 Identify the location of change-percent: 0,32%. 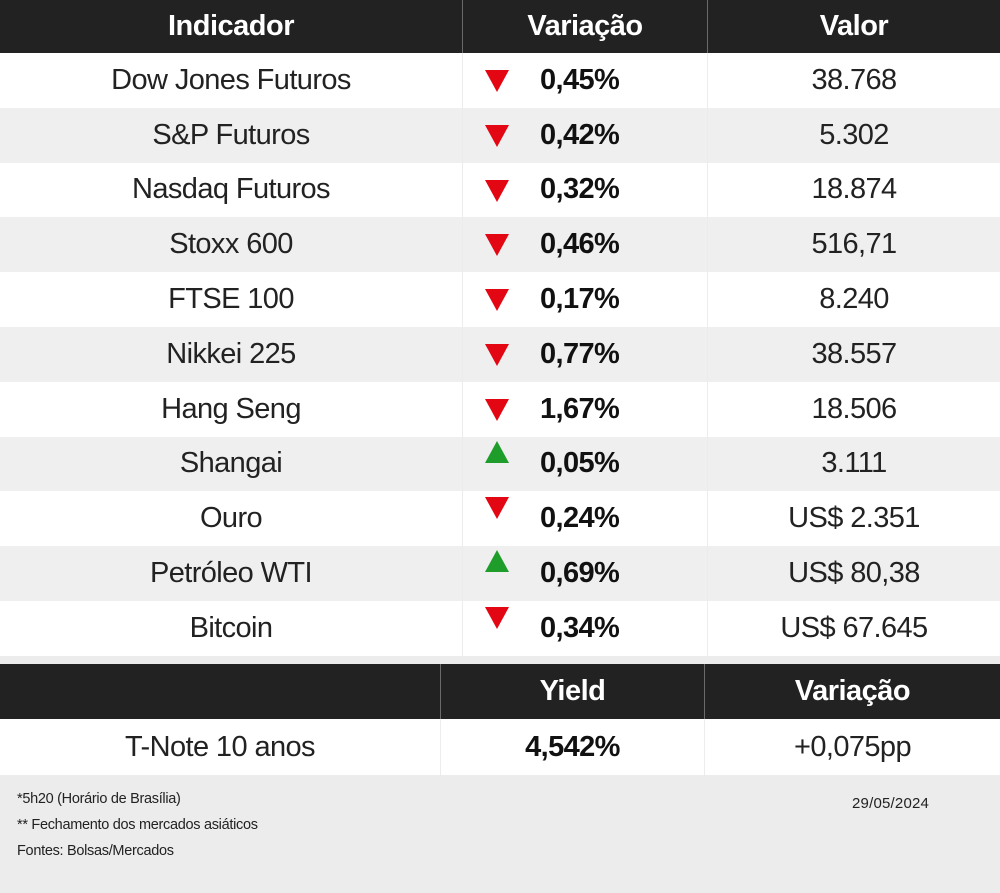
(580, 189).